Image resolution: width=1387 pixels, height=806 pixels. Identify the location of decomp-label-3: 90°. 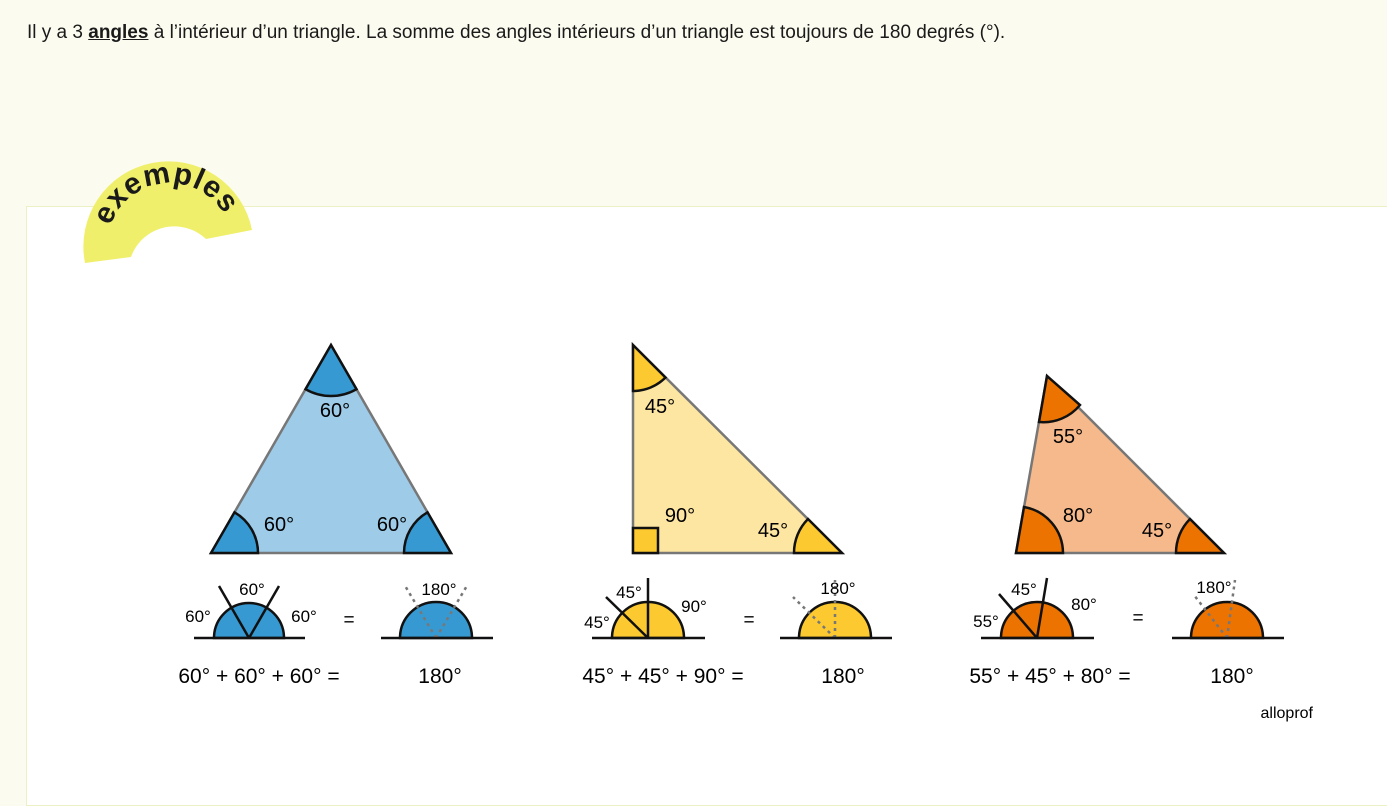
(694, 606).